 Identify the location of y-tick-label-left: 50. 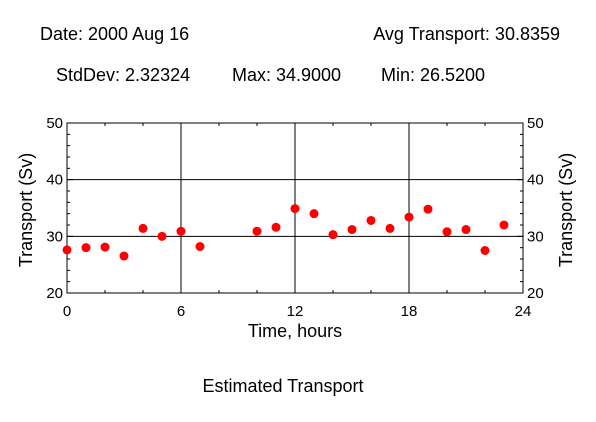
(54, 123).